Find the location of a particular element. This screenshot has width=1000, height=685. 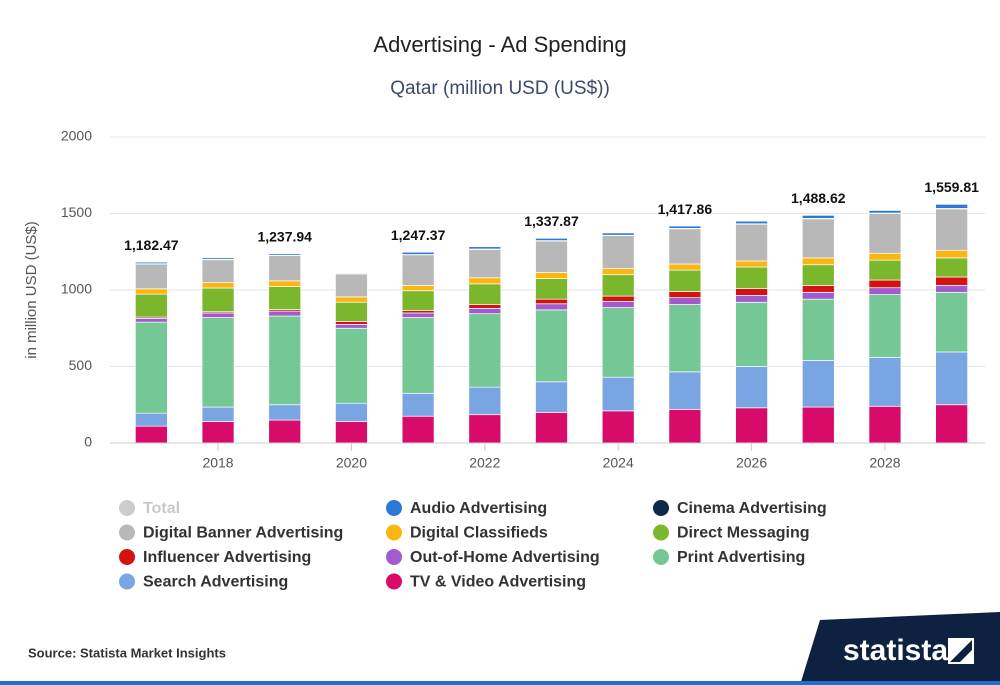

legend-label: Influencer Advertising is located at coordinates (227, 557).